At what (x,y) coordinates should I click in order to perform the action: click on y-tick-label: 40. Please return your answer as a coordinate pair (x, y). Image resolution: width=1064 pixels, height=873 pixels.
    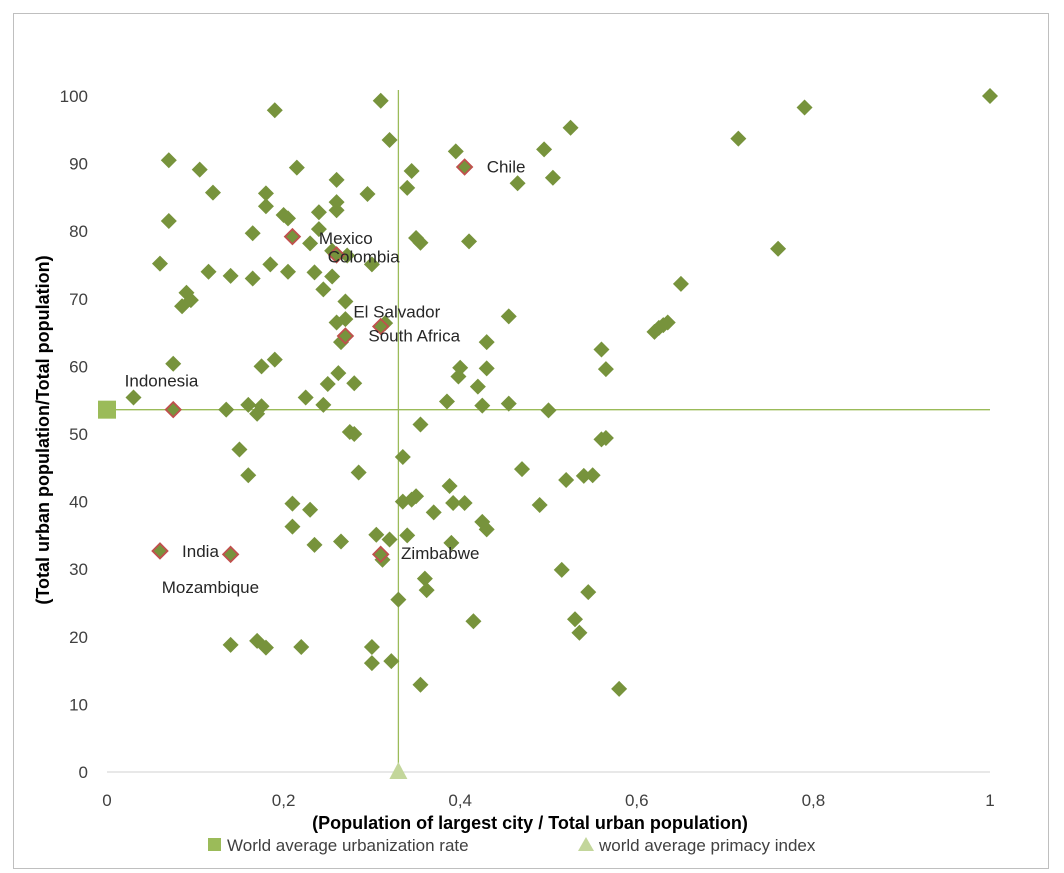
    Looking at the image, I should click on (78, 502).